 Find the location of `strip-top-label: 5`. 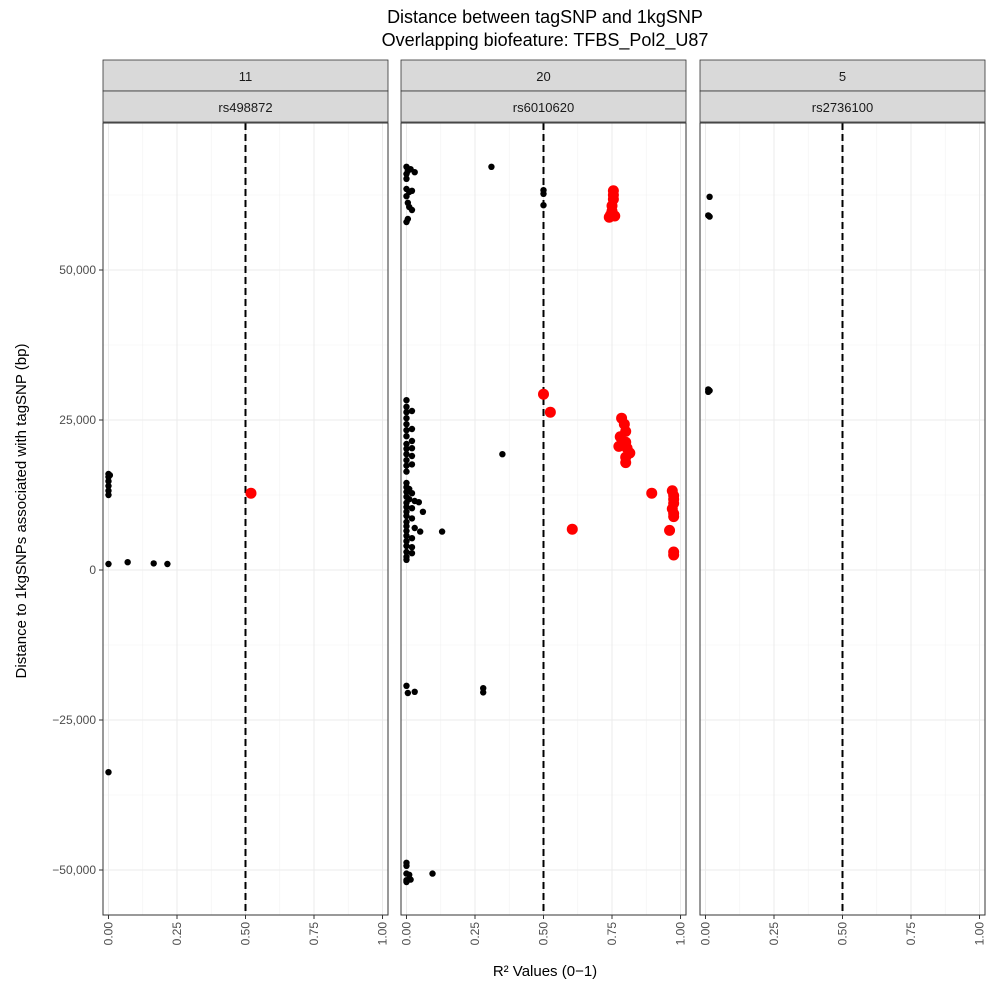

strip-top-label: 5 is located at coordinates (842, 76).